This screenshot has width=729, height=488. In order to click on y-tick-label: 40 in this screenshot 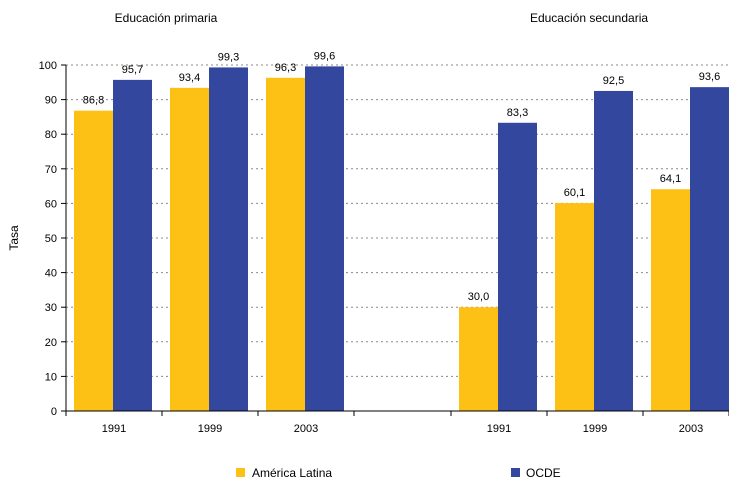, I will do `click(51, 274)`.